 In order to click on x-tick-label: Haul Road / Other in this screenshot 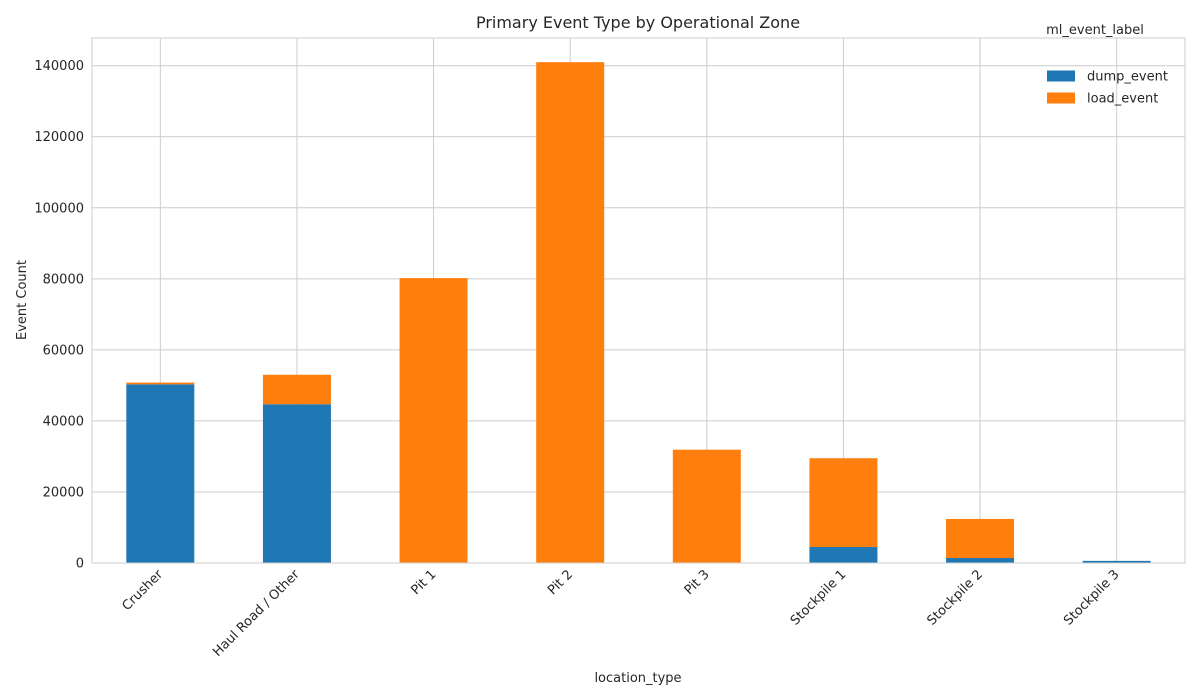, I will do `click(256, 613)`.